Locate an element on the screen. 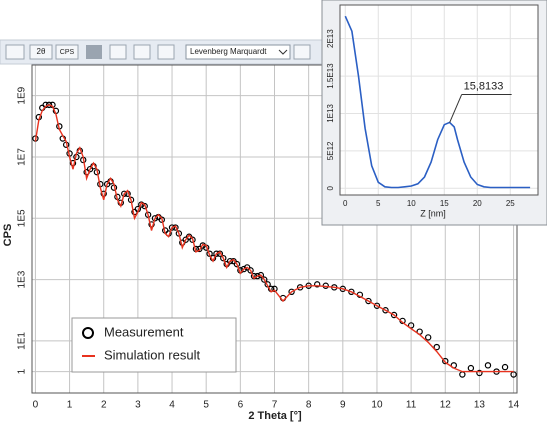  toolbar: 2θ CPS Levenberg Marquardt is located at coordinates (165, 52).